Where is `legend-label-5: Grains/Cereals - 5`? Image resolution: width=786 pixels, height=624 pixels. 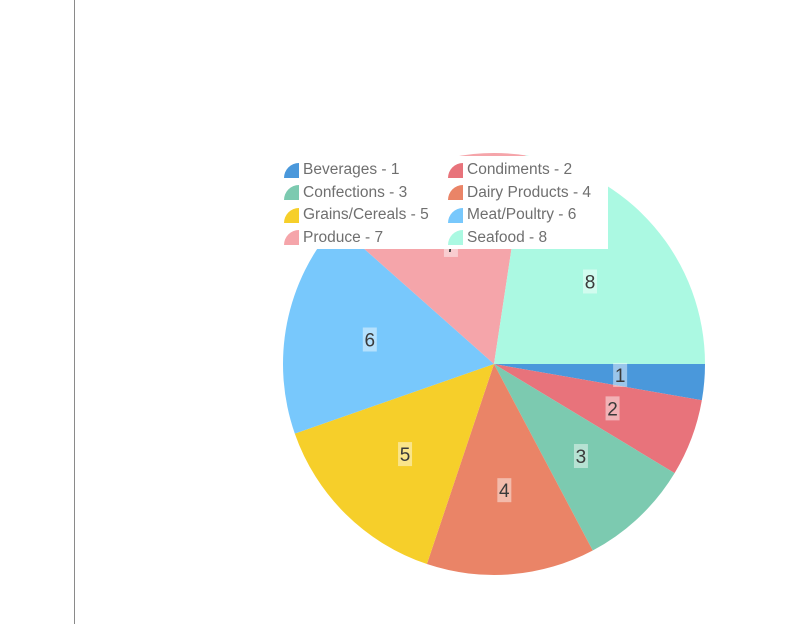
legend-label-5: Grains/Cereals - 5 is located at coordinates (366, 214).